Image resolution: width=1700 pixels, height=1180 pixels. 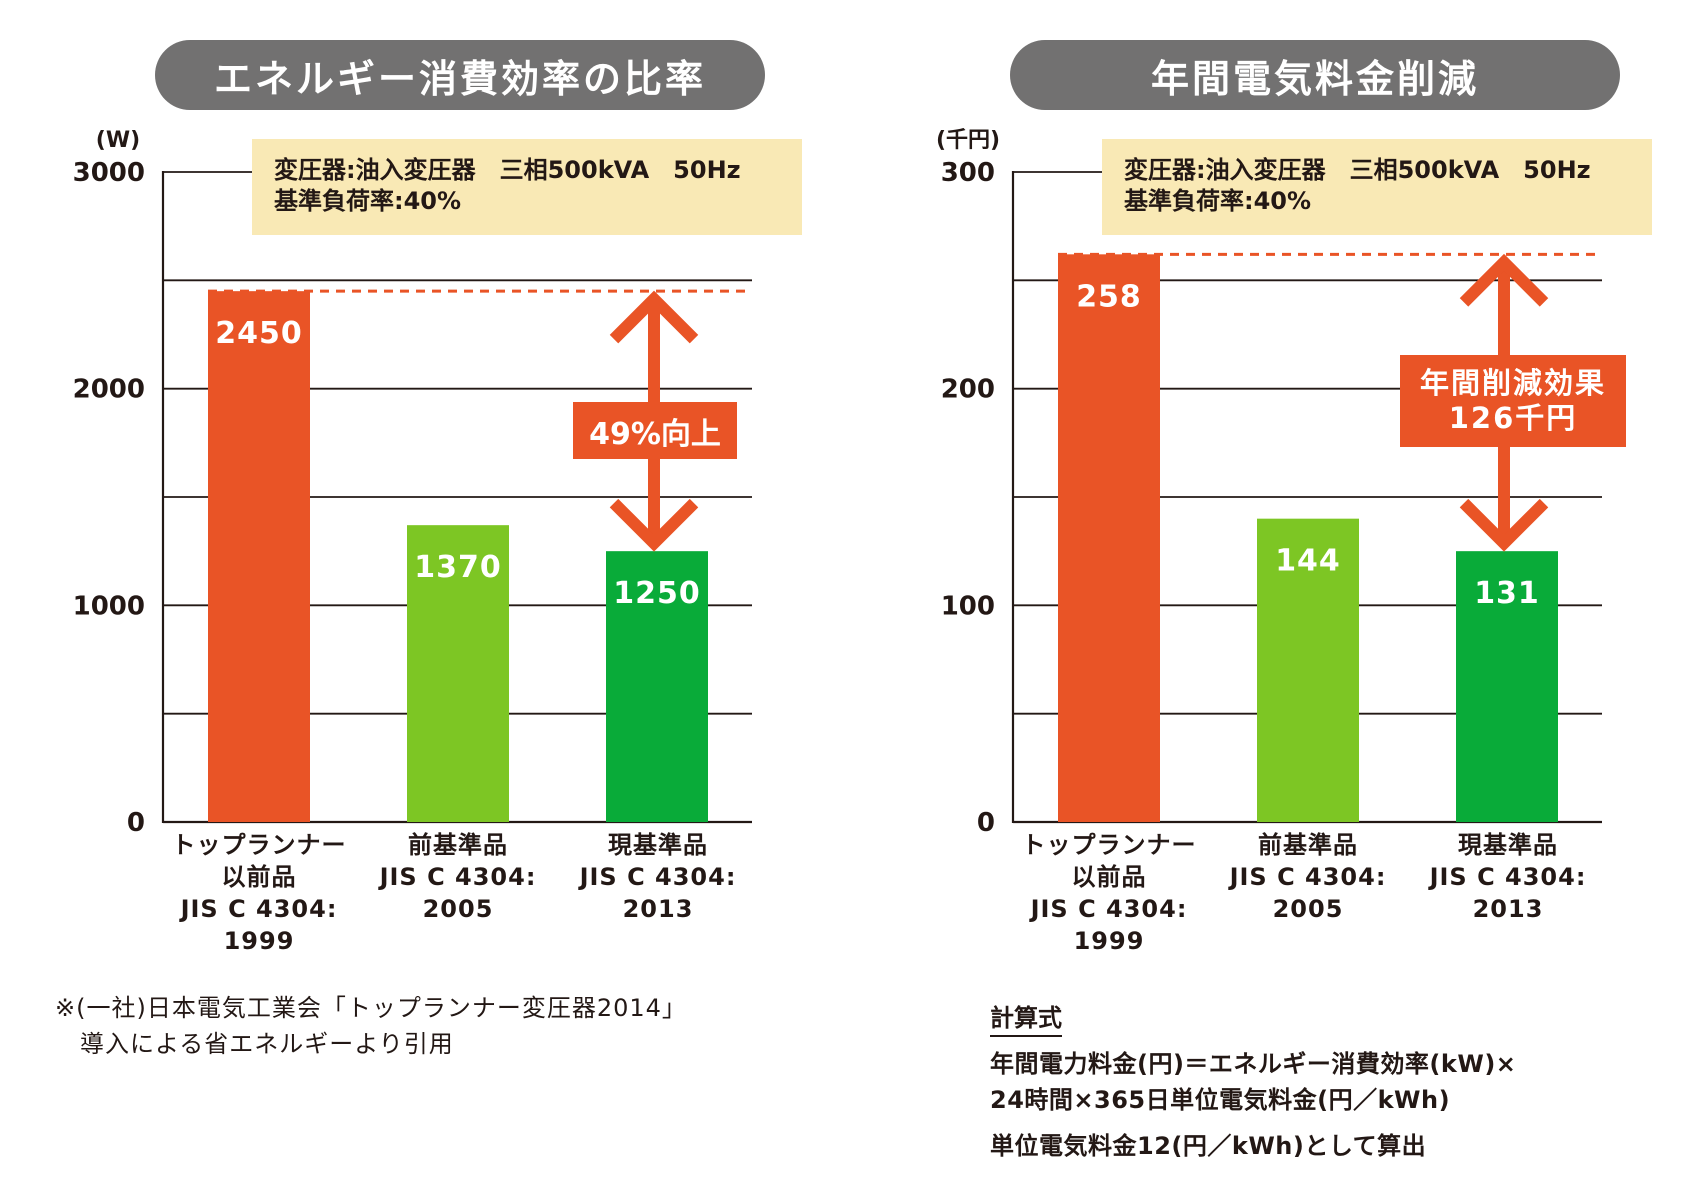 I want to click on footnote-line: ※(一社)日本電気工業会「トップランナー変圧器2014」, so click(x=371, y=1008).